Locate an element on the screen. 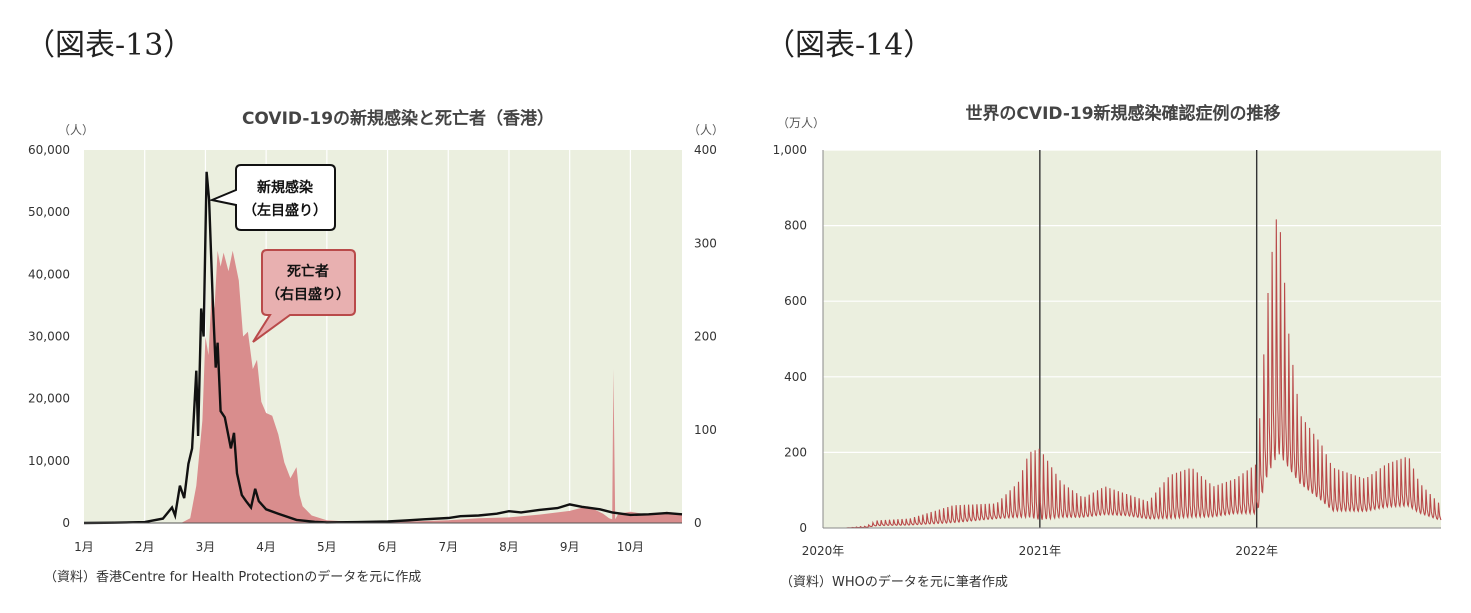  hk-x-tick: 10月 is located at coordinates (630, 547).